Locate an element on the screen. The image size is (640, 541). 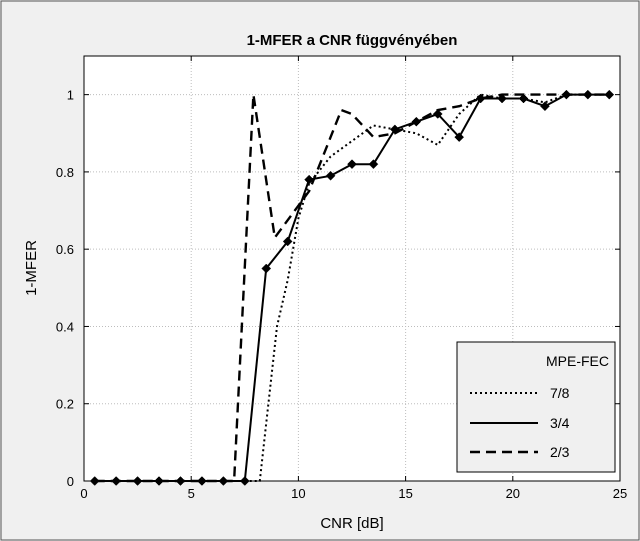
legend: MPE-FEC 7/8 3/4 2/3 is located at coordinates (536, 407).